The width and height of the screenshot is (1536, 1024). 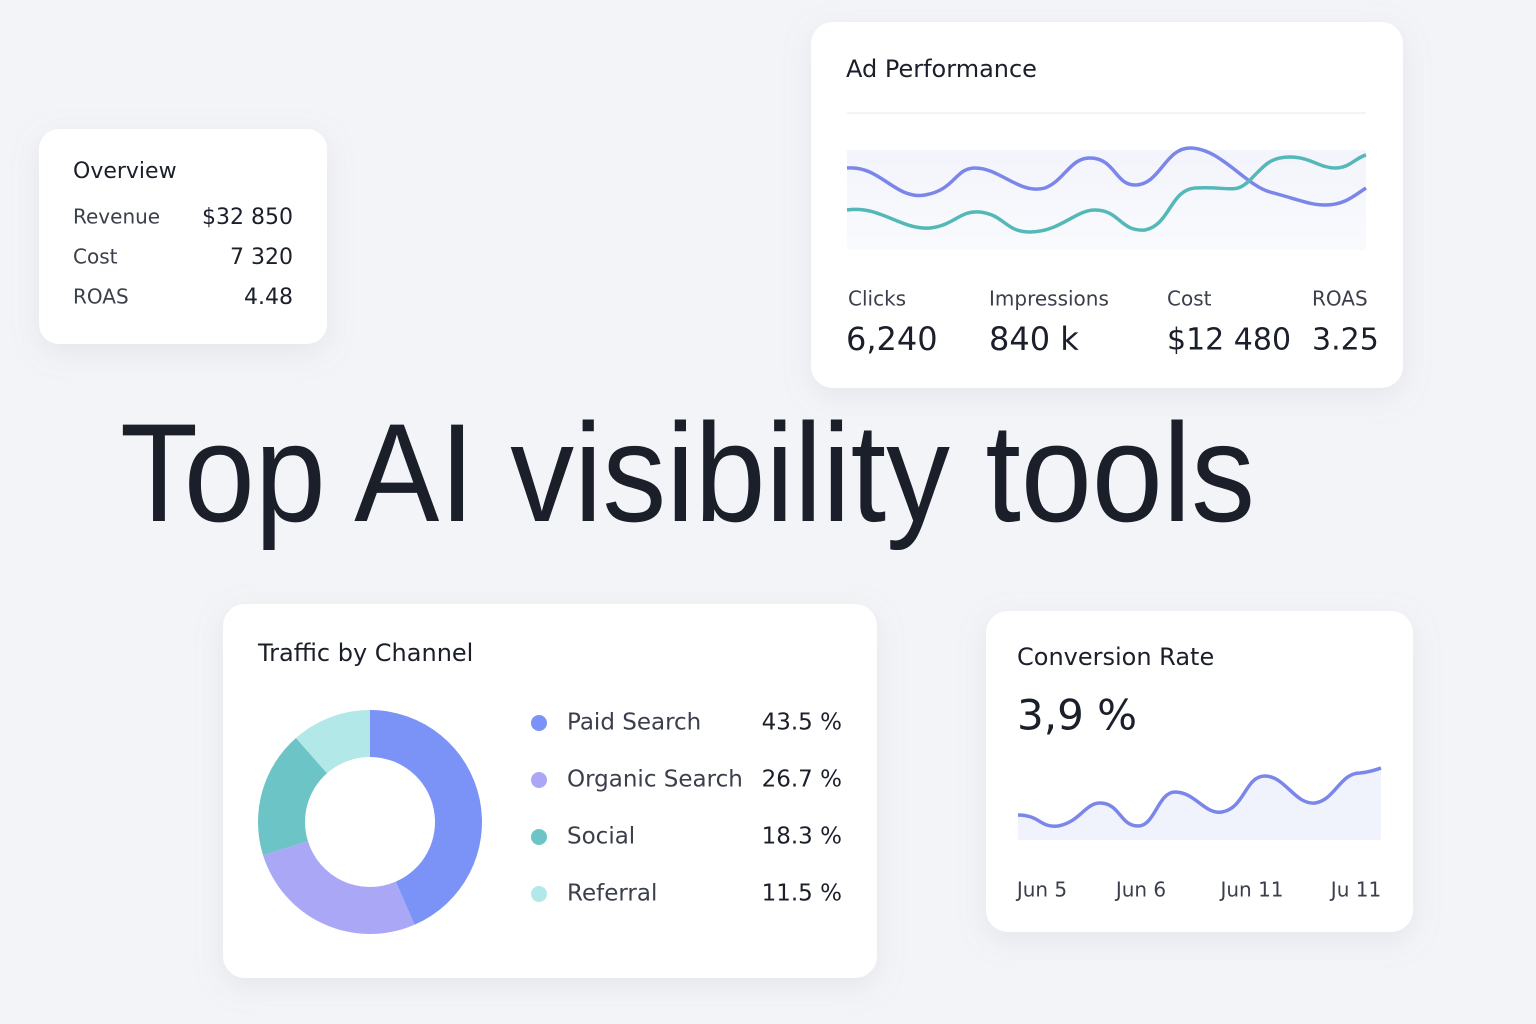 I want to click on x-tick-label: Jun 5, so click(x=1041, y=890).